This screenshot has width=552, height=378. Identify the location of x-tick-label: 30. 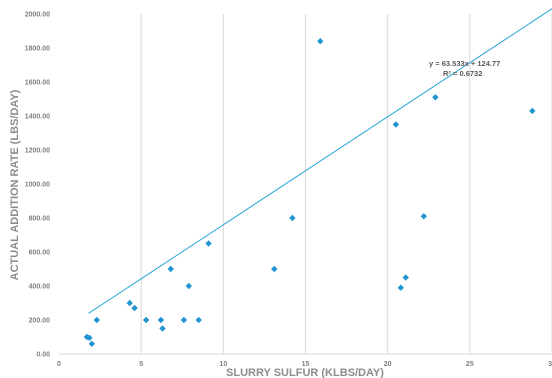
(550, 364).